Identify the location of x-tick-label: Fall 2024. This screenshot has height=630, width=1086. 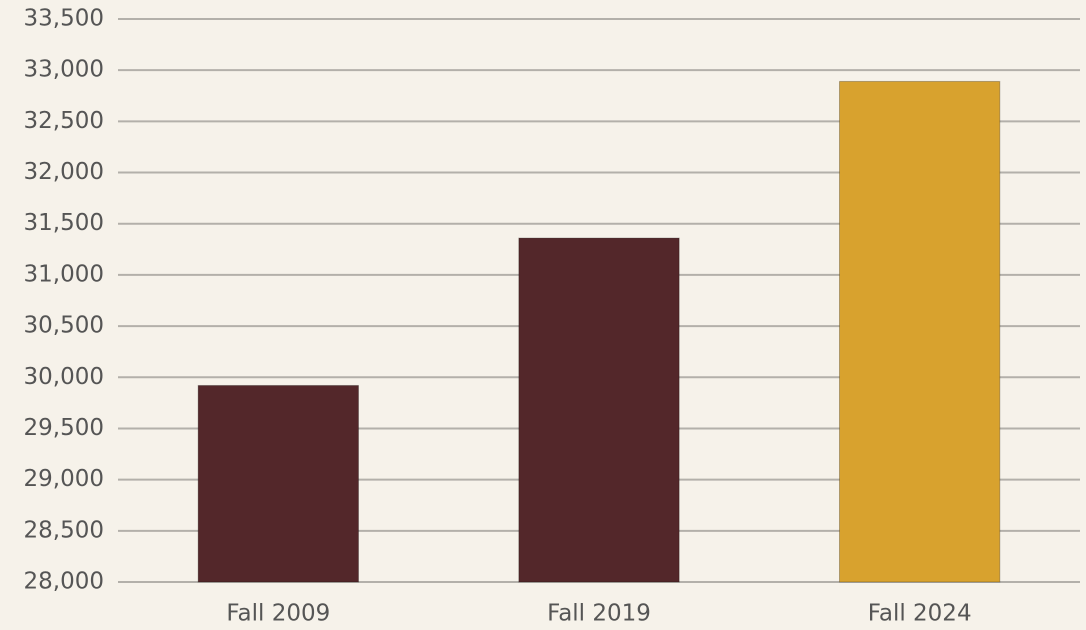
(920, 614).